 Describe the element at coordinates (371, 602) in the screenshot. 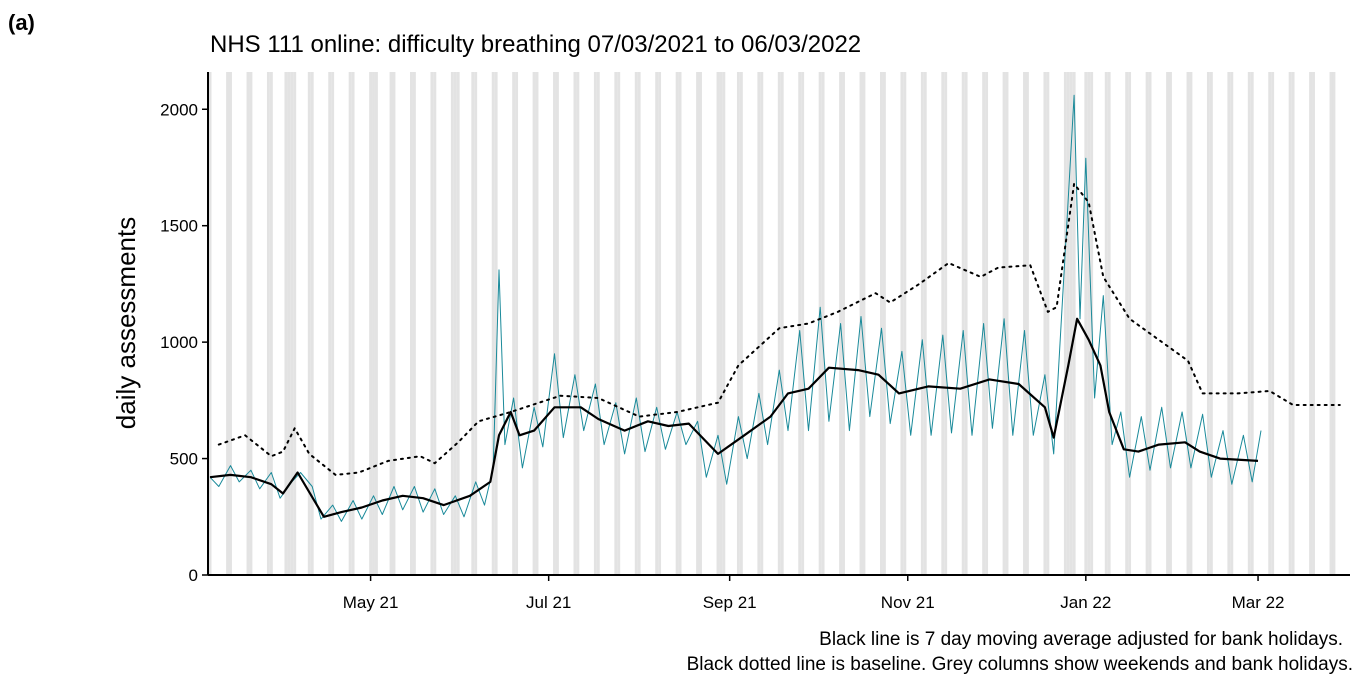

I see `x-tick-label: May 21` at that location.